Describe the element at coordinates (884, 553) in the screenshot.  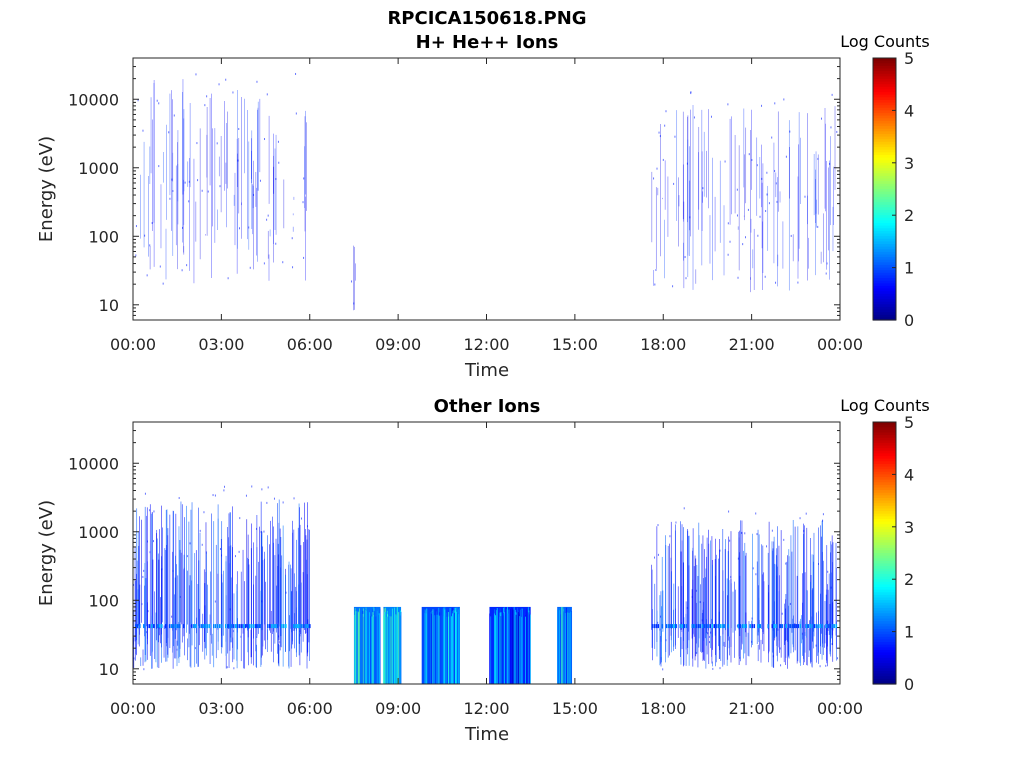
I see `colorbar-frame` at that location.